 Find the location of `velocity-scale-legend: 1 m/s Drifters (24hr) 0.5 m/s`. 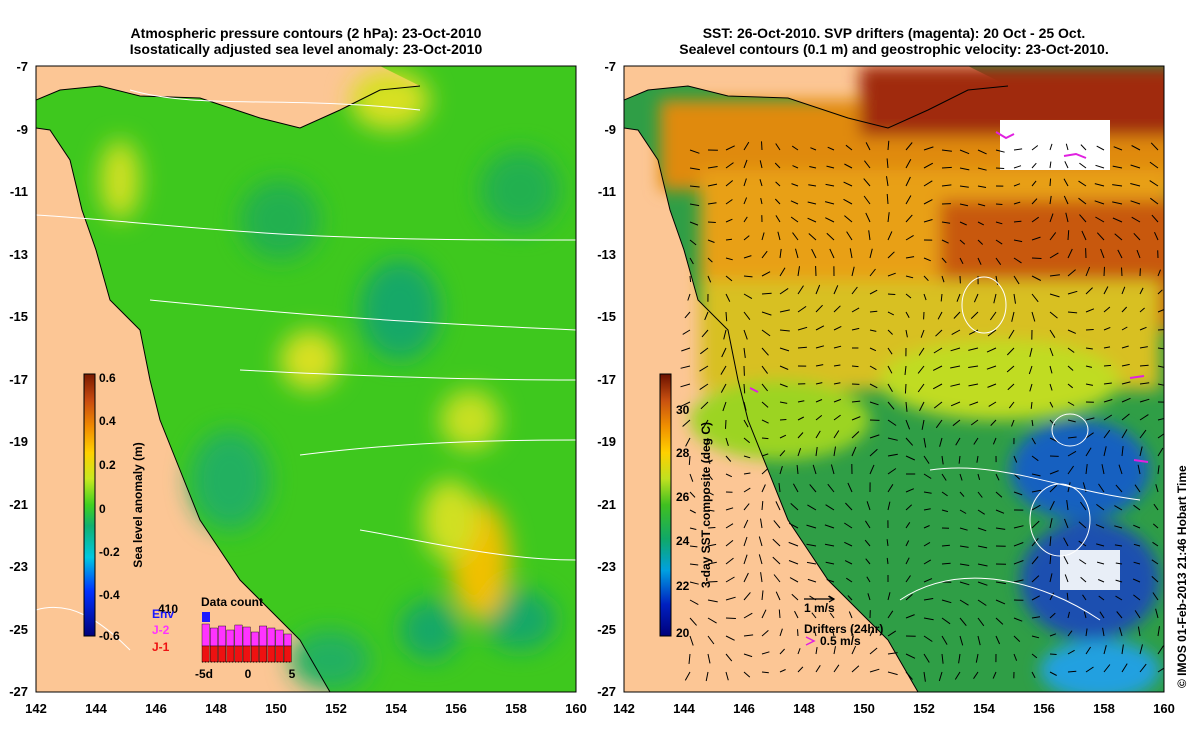

velocity-scale-legend: 1 m/s Drifters (24hr) 0.5 m/s is located at coordinates (843, 621).